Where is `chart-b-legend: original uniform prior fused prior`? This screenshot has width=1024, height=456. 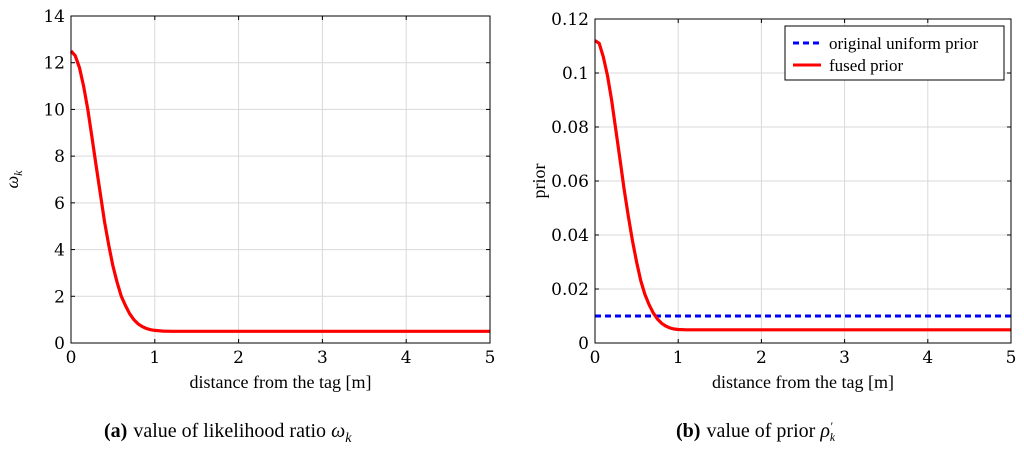 chart-b-legend: original uniform prior fused prior is located at coordinates (894, 53).